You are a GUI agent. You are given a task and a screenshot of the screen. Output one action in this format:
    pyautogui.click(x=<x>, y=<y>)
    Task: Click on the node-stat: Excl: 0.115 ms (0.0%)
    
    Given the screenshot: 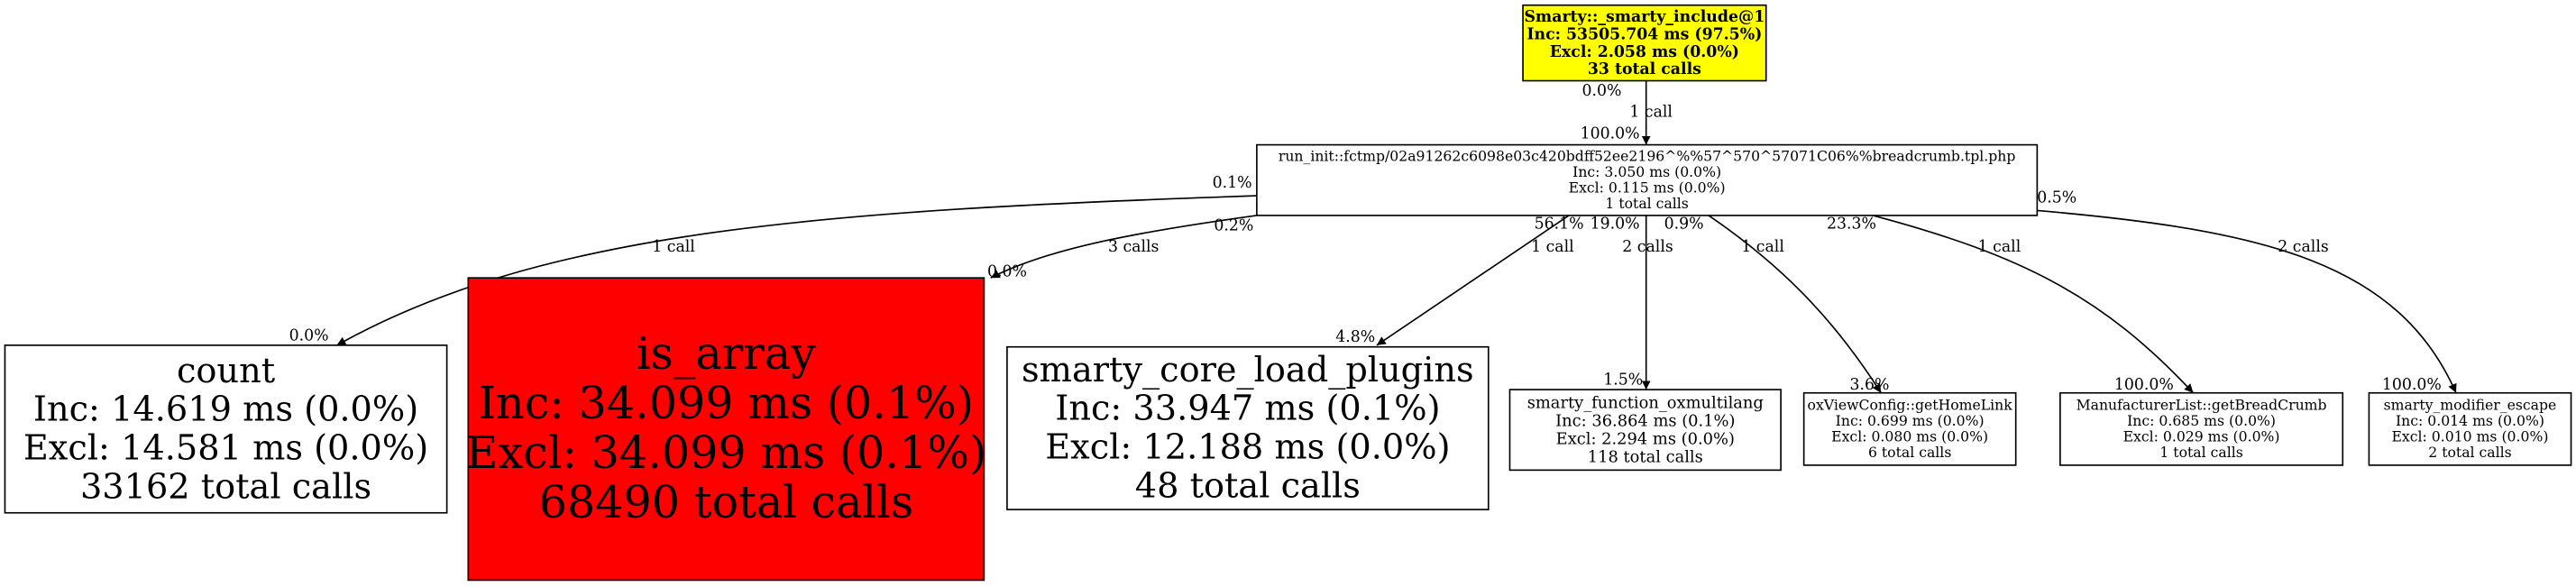 What is the action you would take?
    pyautogui.click(x=1647, y=188)
    